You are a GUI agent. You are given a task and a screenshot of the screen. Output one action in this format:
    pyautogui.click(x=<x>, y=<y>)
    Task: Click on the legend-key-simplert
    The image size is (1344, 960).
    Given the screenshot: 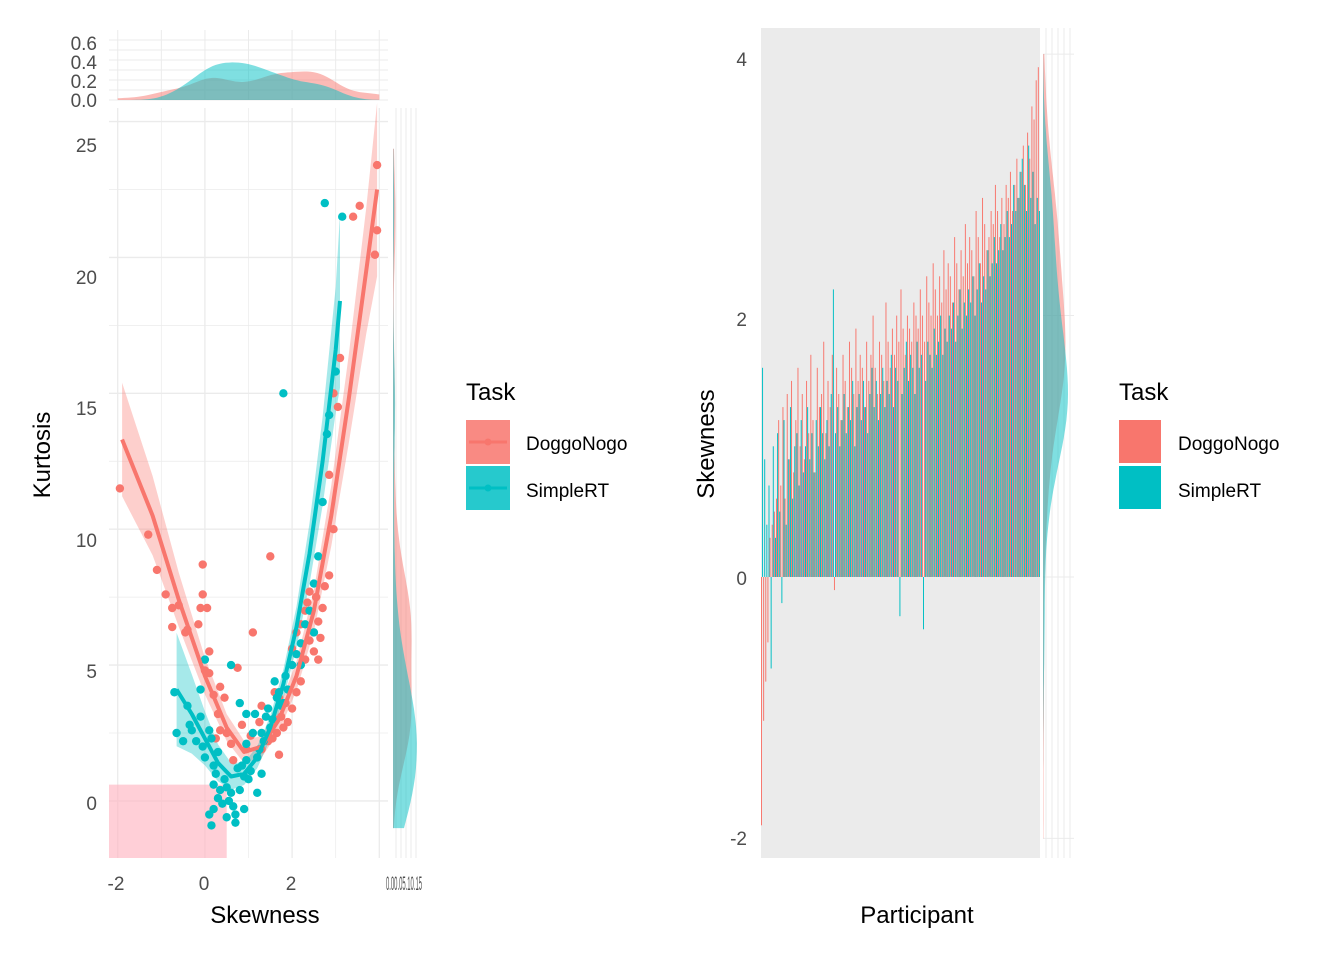 What is the action you would take?
    pyautogui.click(x=1140, y=487)
    